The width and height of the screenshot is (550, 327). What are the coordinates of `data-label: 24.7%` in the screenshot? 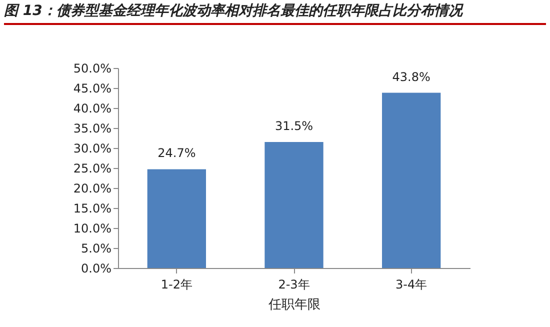 It's located at (177, 153).